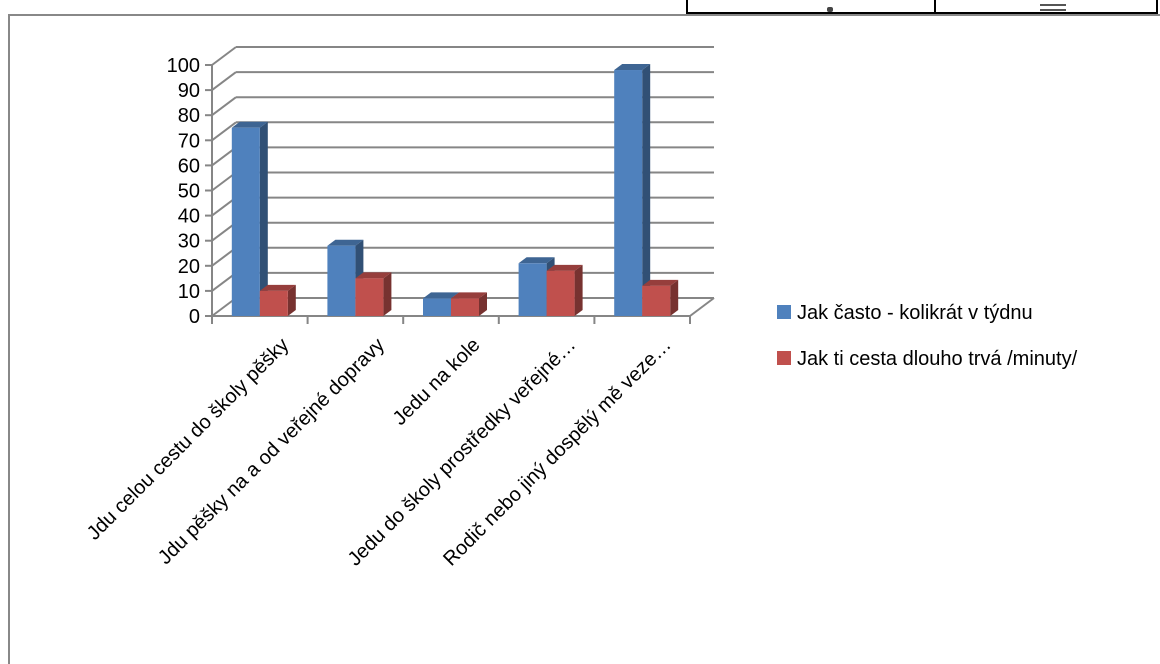 The image size is (1160, 664). What do you see at coordinates (437, 382) in the screenshot?
I see `x-category-label: Jedu na kole` at bounding box center [437, 382].